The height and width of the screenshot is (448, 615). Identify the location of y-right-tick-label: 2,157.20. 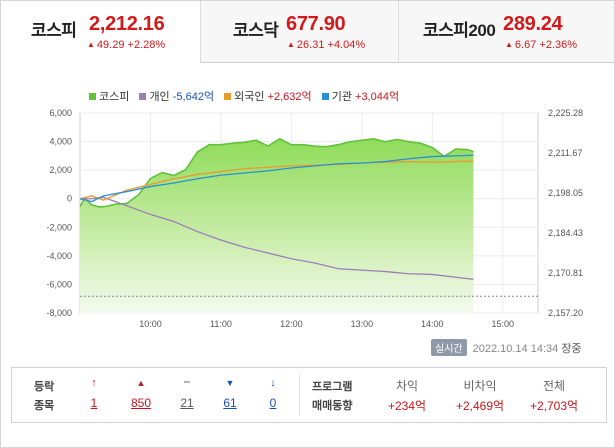
(565, 313).